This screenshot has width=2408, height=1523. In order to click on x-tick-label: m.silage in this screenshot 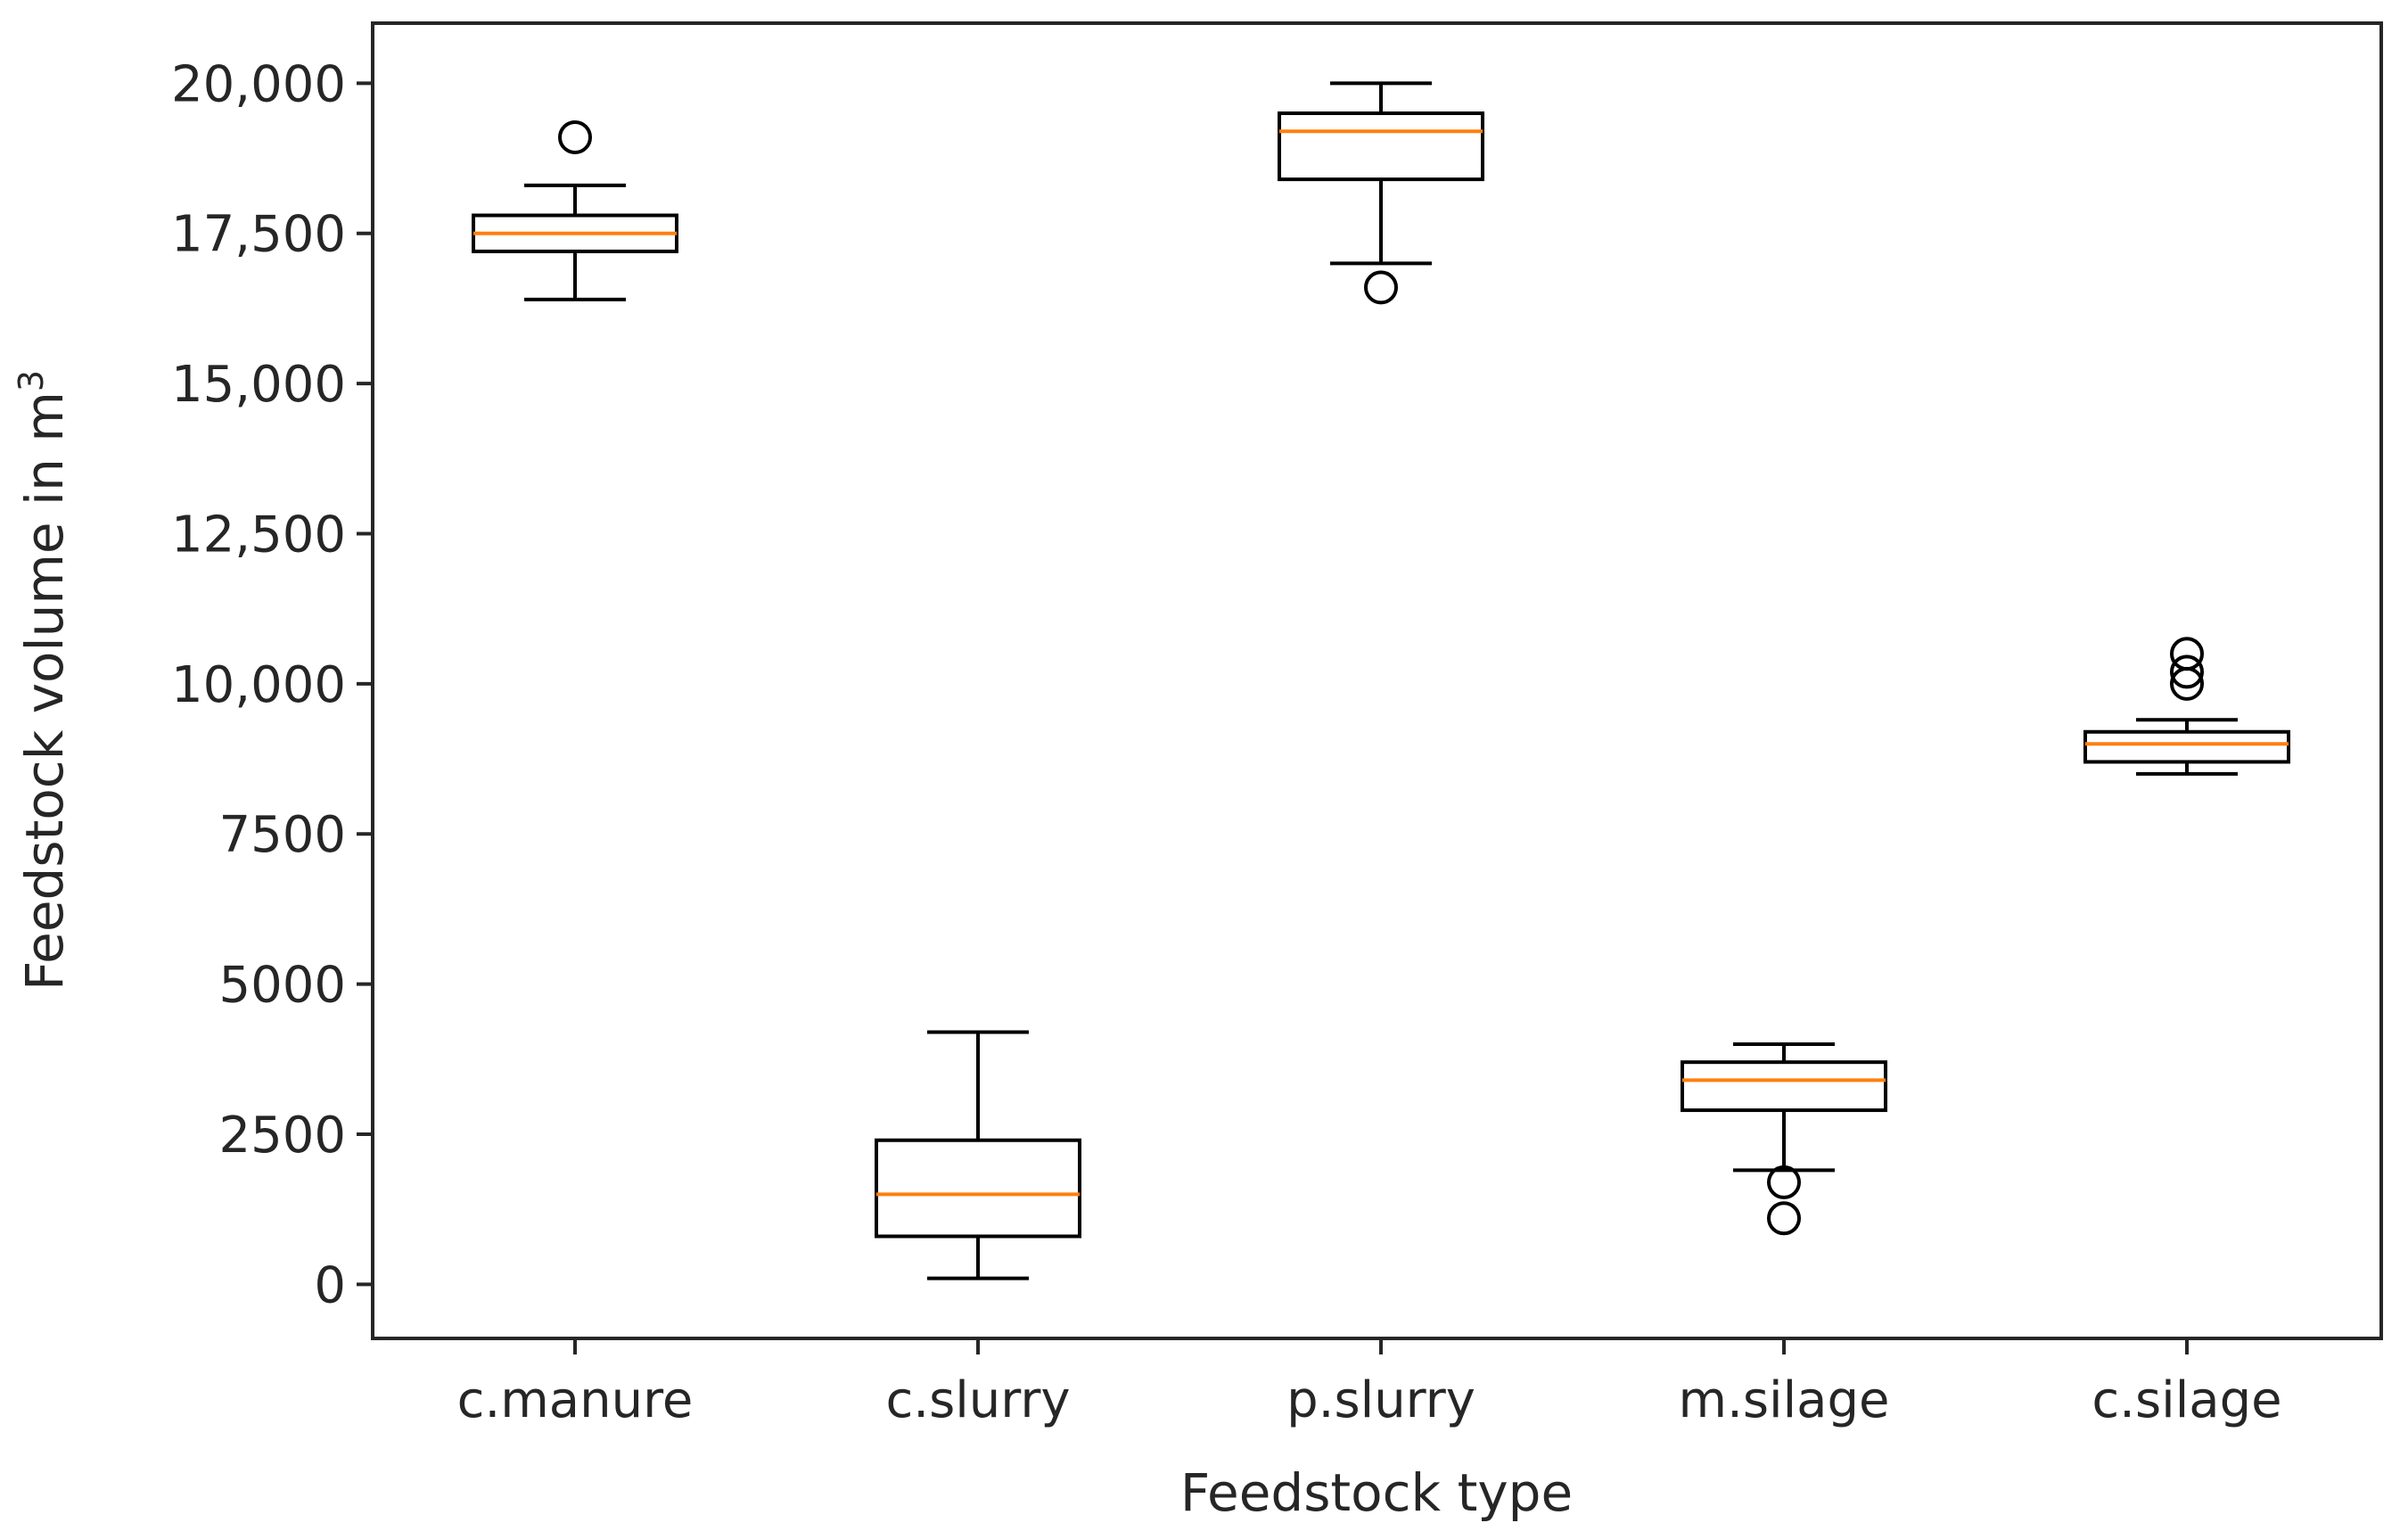, I will do `click(1785, 1400)`.